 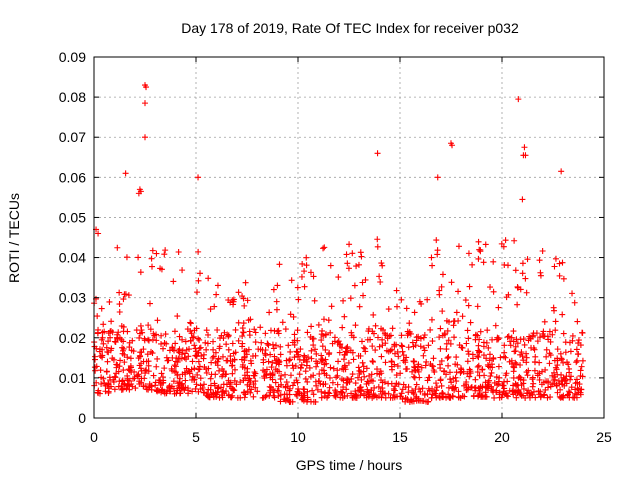 What do you see at coordinates (72, 137) in the screenshot?
I see `y-tick-label: 0.07` at bounding box center [72, 137].